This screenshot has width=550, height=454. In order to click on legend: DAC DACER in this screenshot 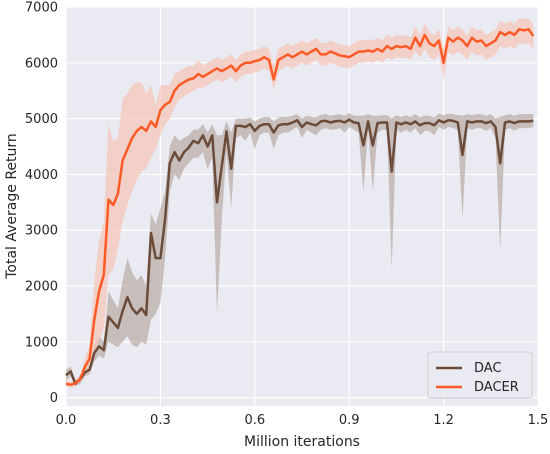, I will do `click(480, 375)`.